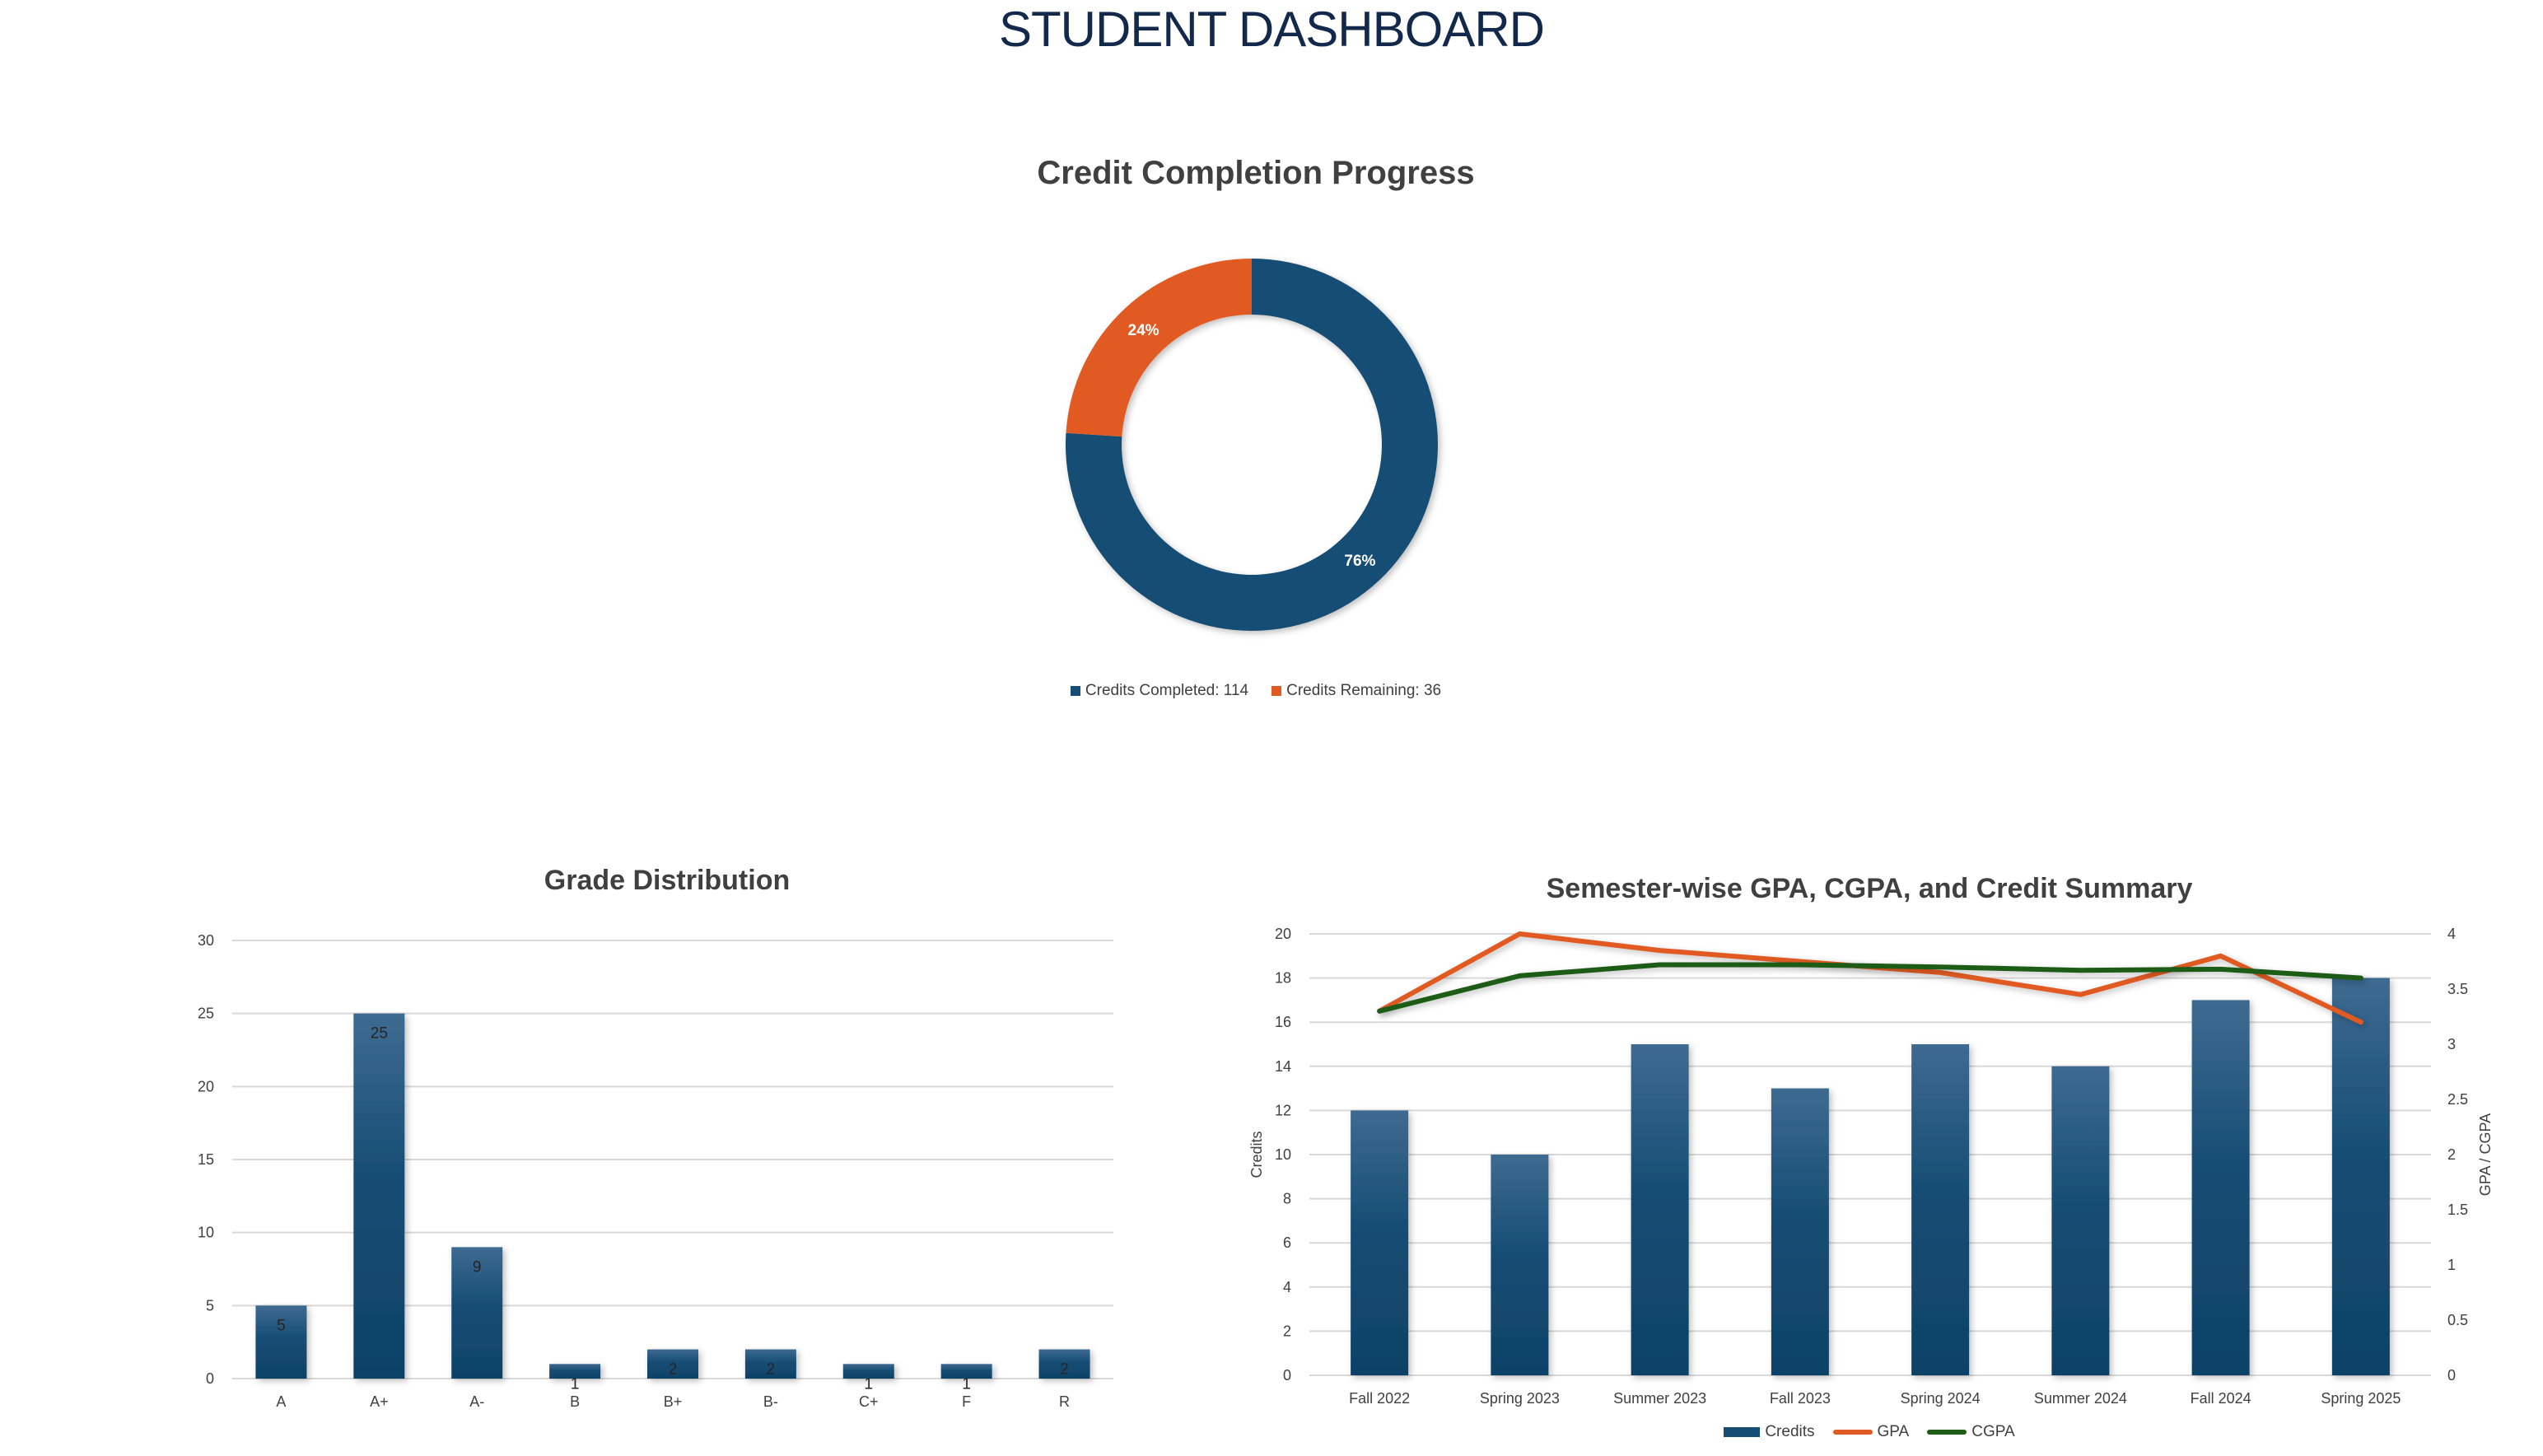 This screenshot has width=2543, height=1456. What do you see at coordinates (379, 1401) in the screenshot?
I see `x-tick-label: A+` at bounding box center [379, 1401].